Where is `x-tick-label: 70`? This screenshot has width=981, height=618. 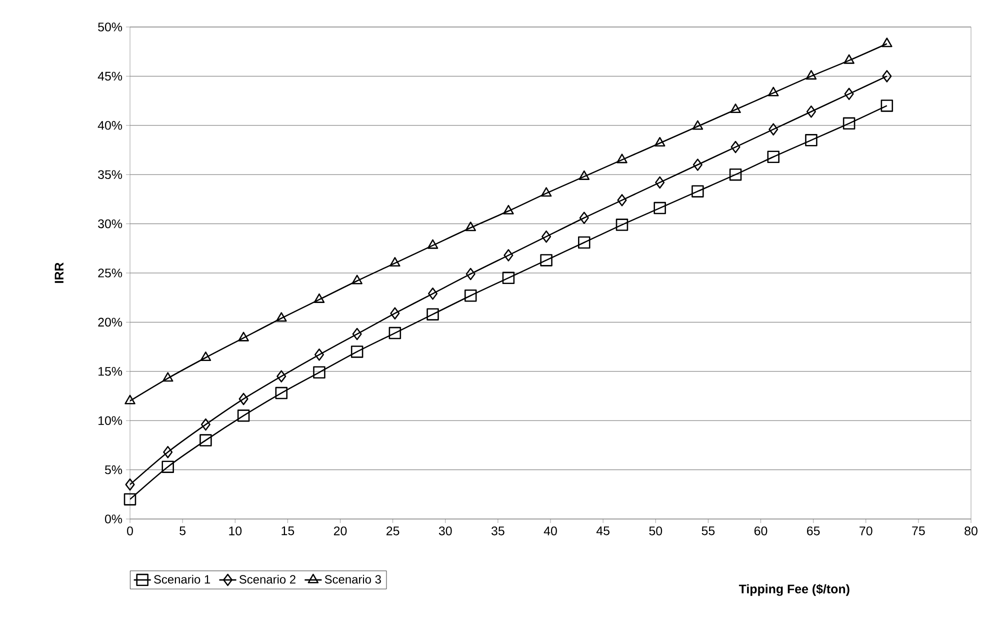
x-tick-label: 70 is located at coordinates (866, 531).